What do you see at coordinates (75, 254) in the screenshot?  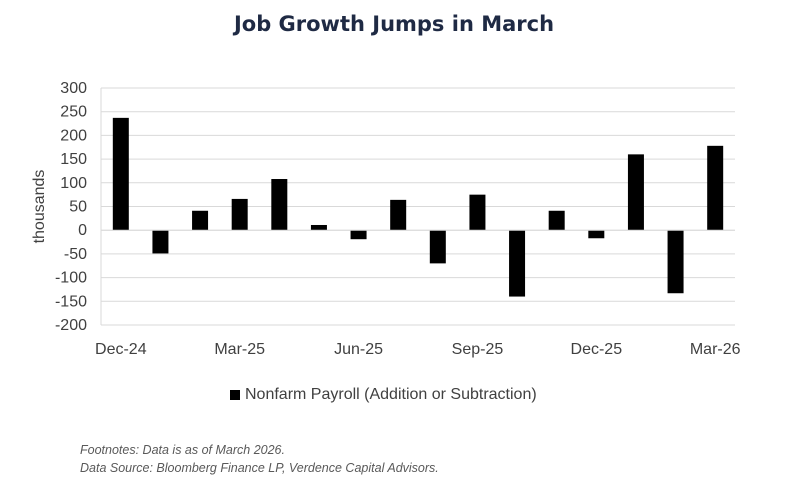 I see `y-tick-label: -50` at bounding box center [75, 254].